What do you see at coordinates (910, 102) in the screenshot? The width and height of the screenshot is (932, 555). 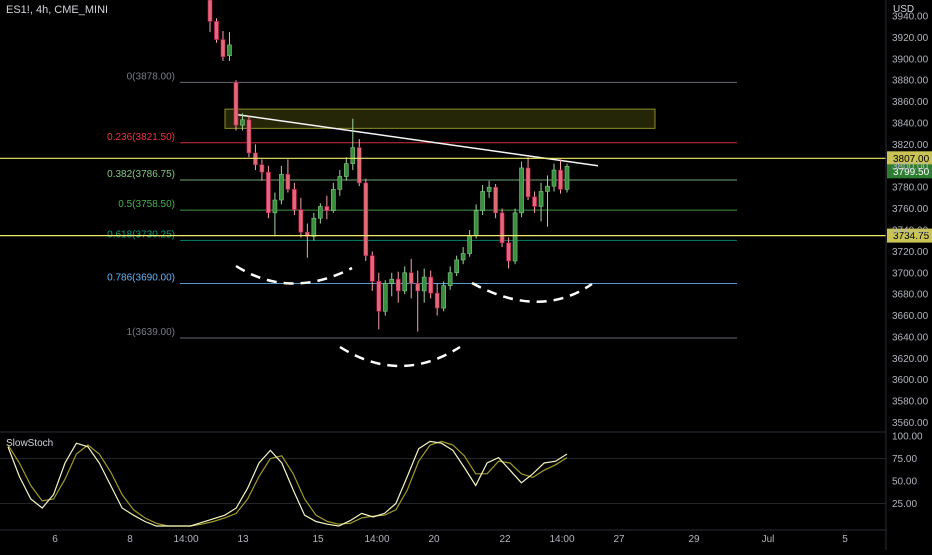 I see `price-tick-label: 3860.00` at bounding box center [910, 102].